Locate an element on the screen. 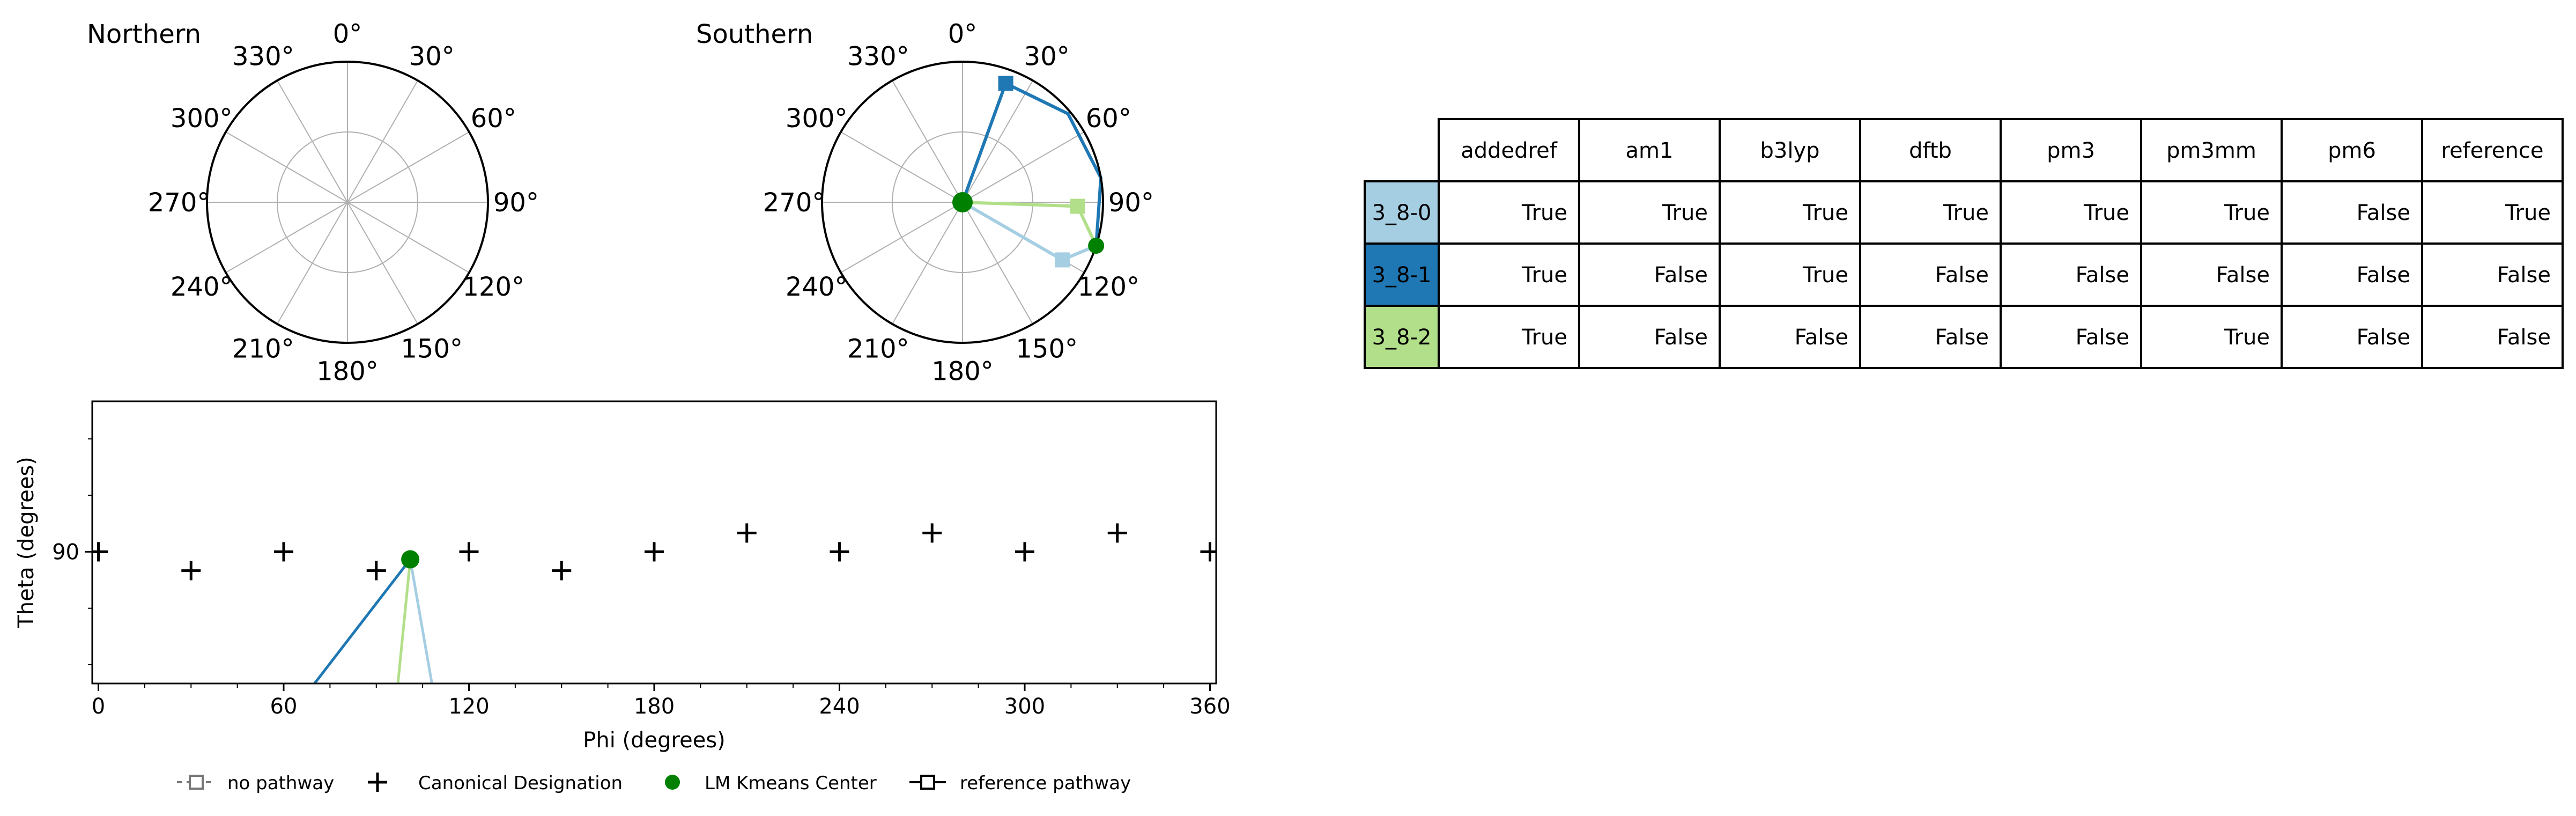  legend-kmeans: LM Kmeans Center is located at coordinates (771, 783).